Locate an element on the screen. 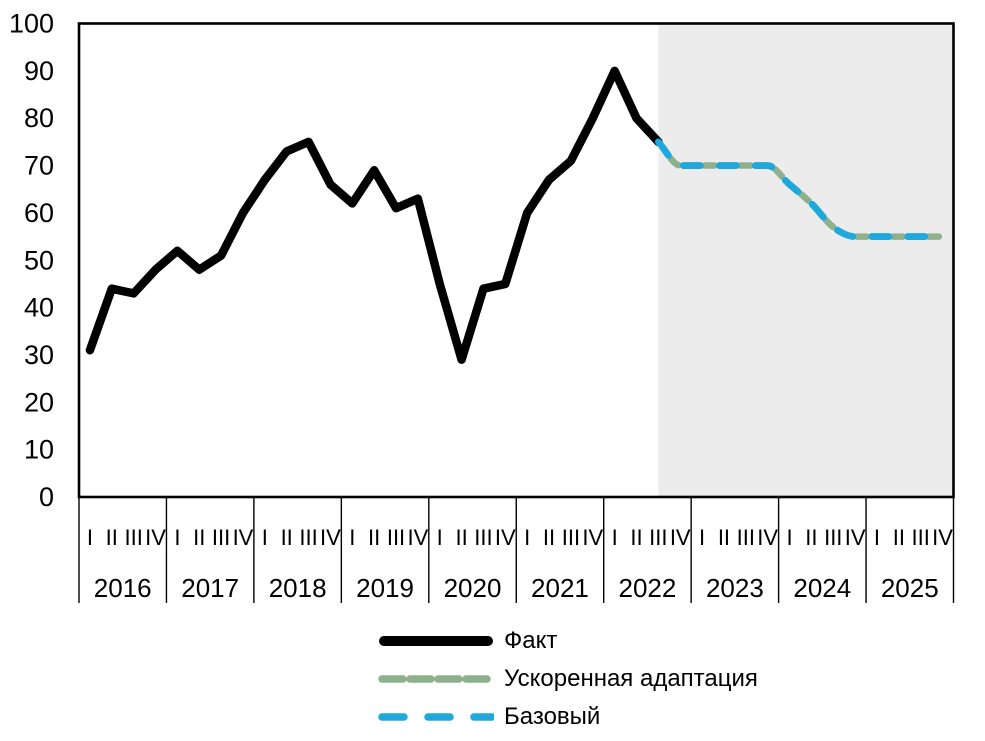 The image size is (985, 741). y-axis-label: 0 is located at coordinates (46, 497).